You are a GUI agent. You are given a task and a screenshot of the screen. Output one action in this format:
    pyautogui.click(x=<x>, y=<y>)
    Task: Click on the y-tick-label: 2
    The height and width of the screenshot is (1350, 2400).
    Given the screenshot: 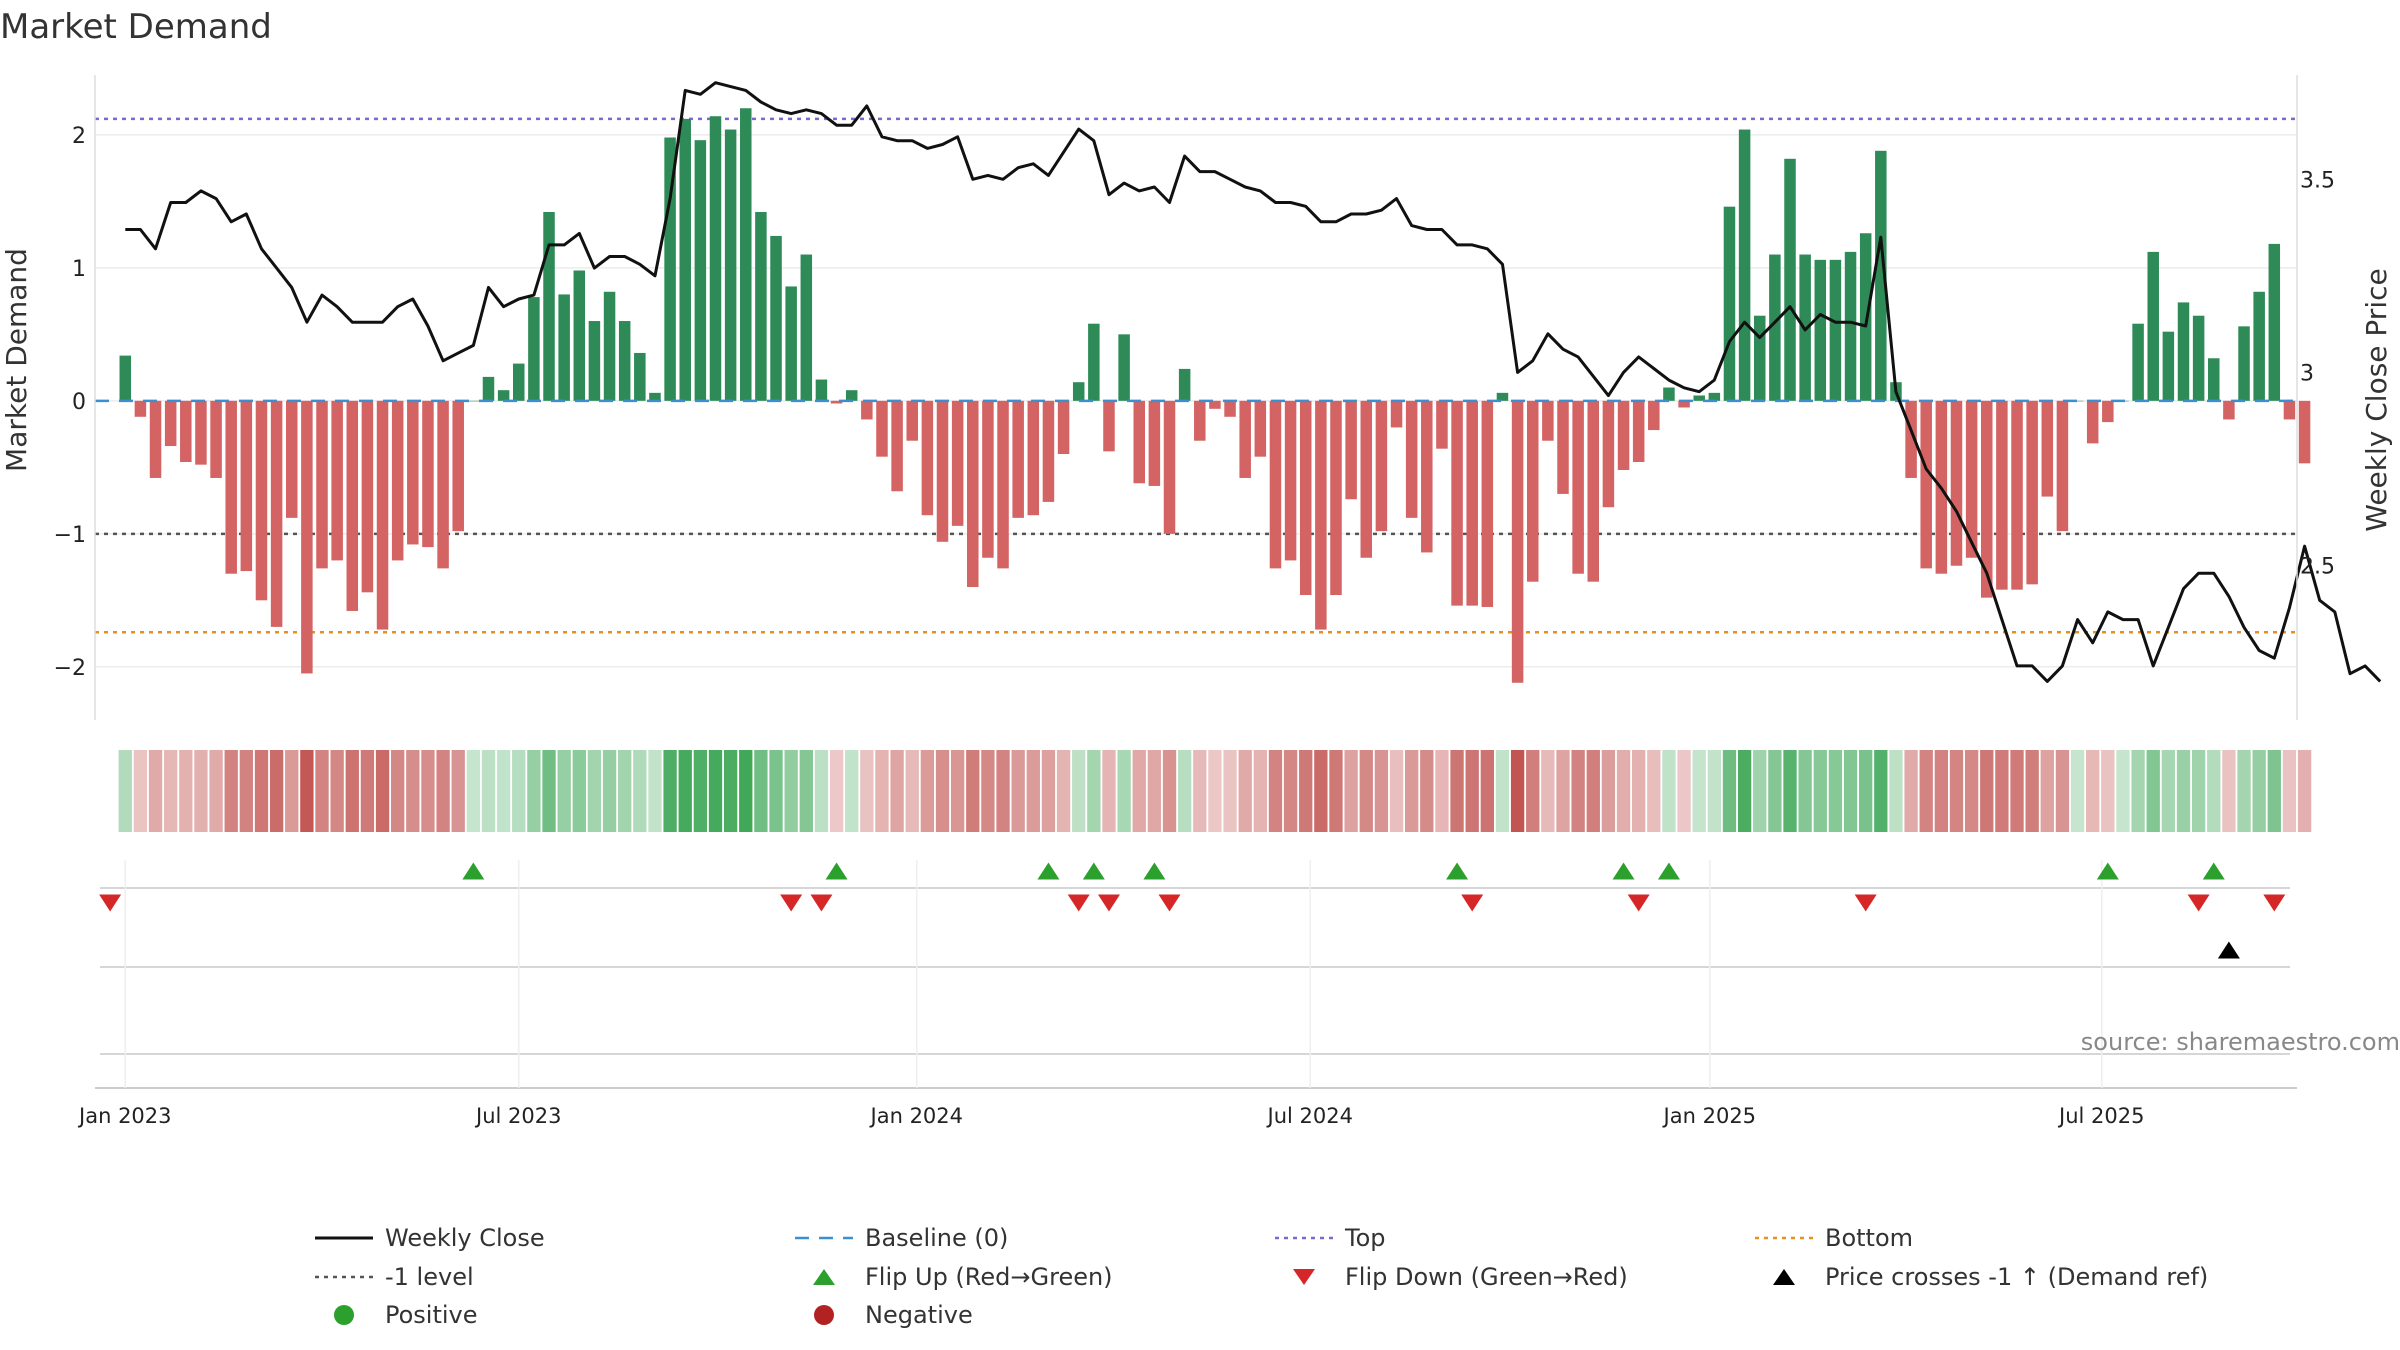 What is the action you would take?
    pyautogui.click(x=79, y=136)
    